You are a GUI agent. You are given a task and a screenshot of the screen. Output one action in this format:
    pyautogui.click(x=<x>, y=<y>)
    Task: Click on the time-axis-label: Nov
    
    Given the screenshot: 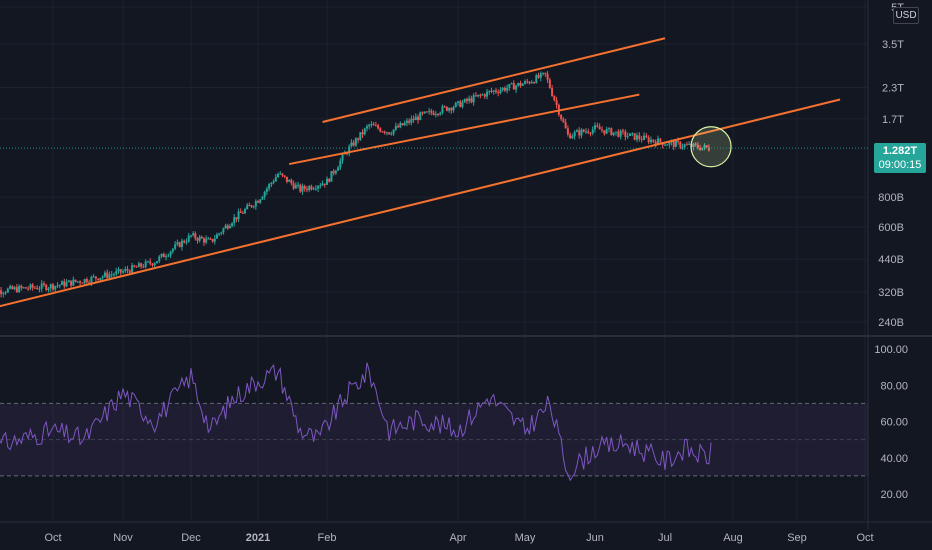 What is the action you would take?
    pyautogui.click(x=123, y=538)
    